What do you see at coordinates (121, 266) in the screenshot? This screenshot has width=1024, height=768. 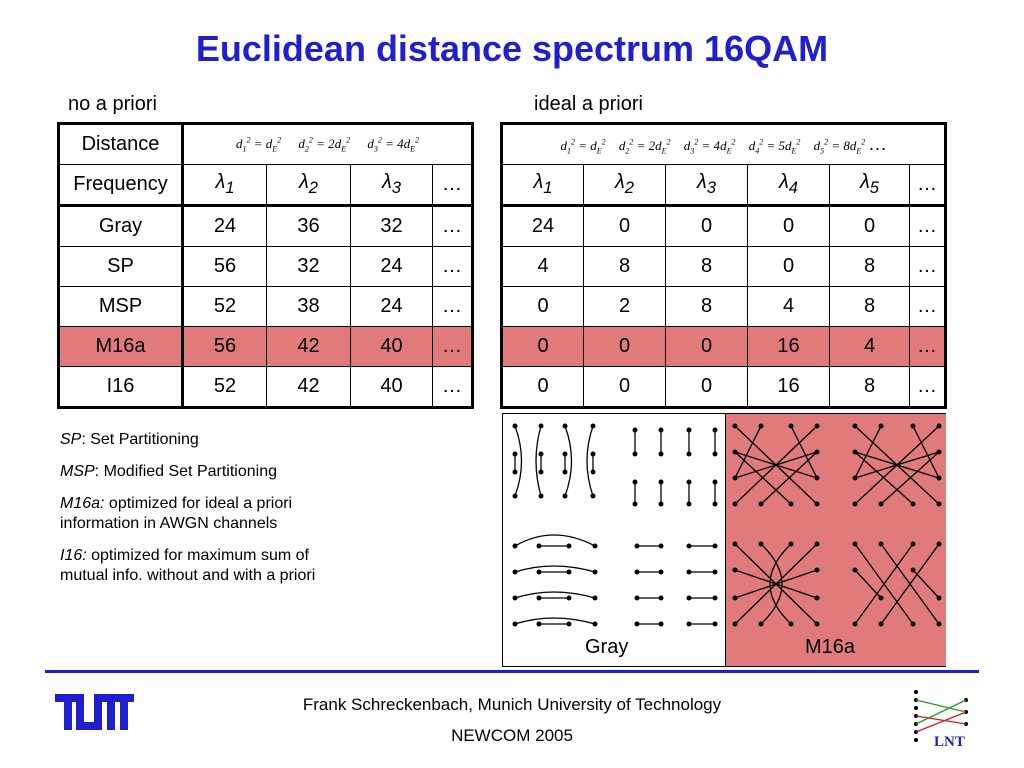 I see `row-header: SP` at bounding box center [121, 266].